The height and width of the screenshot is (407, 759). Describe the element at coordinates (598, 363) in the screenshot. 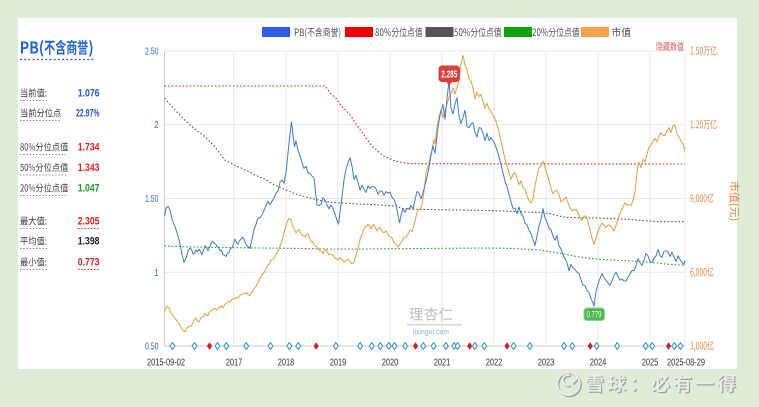

I see `svg-text: 2024` at that location.